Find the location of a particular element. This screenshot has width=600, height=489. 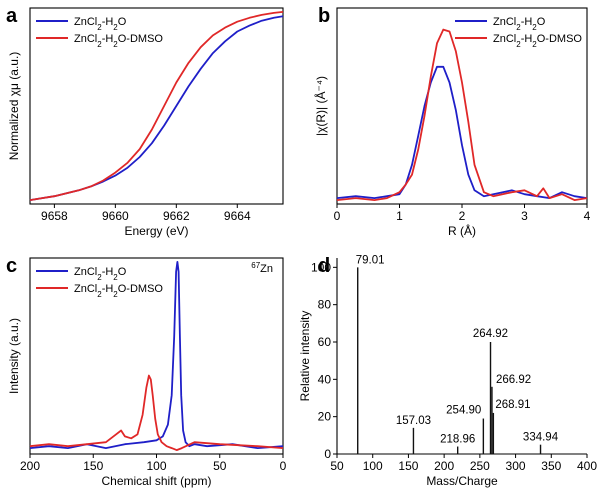

nucleus-annotation: 67Zn is located at coordinates (262, 268).